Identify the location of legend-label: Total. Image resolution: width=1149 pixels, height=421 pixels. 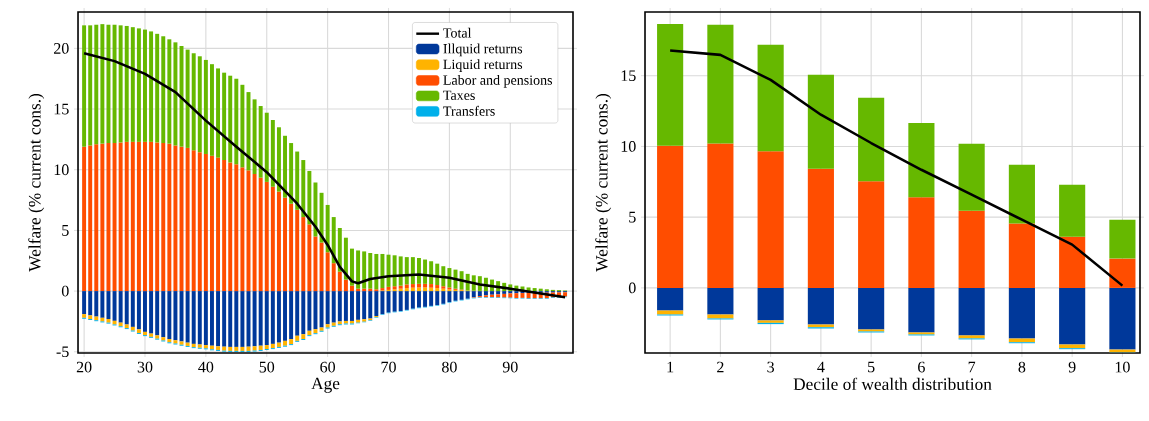
(457, 32).